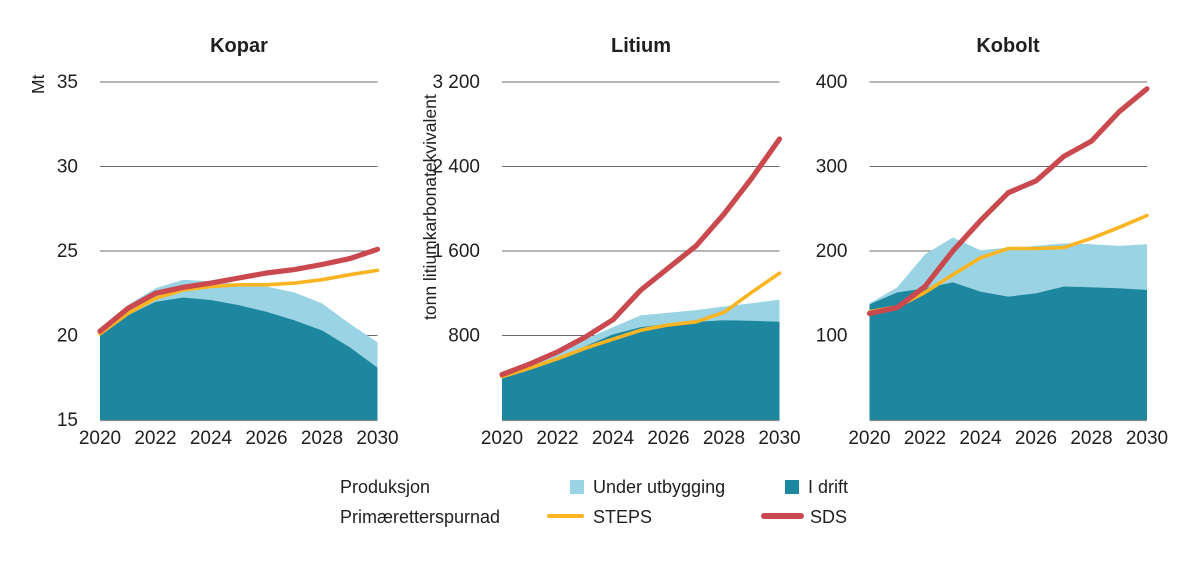 This screenshot has width=1198, height=568. What do you see at coordinates (641, 46) in the screenshot?
I see `chart-title-litium: Litium` at bounding box center [641, 46].